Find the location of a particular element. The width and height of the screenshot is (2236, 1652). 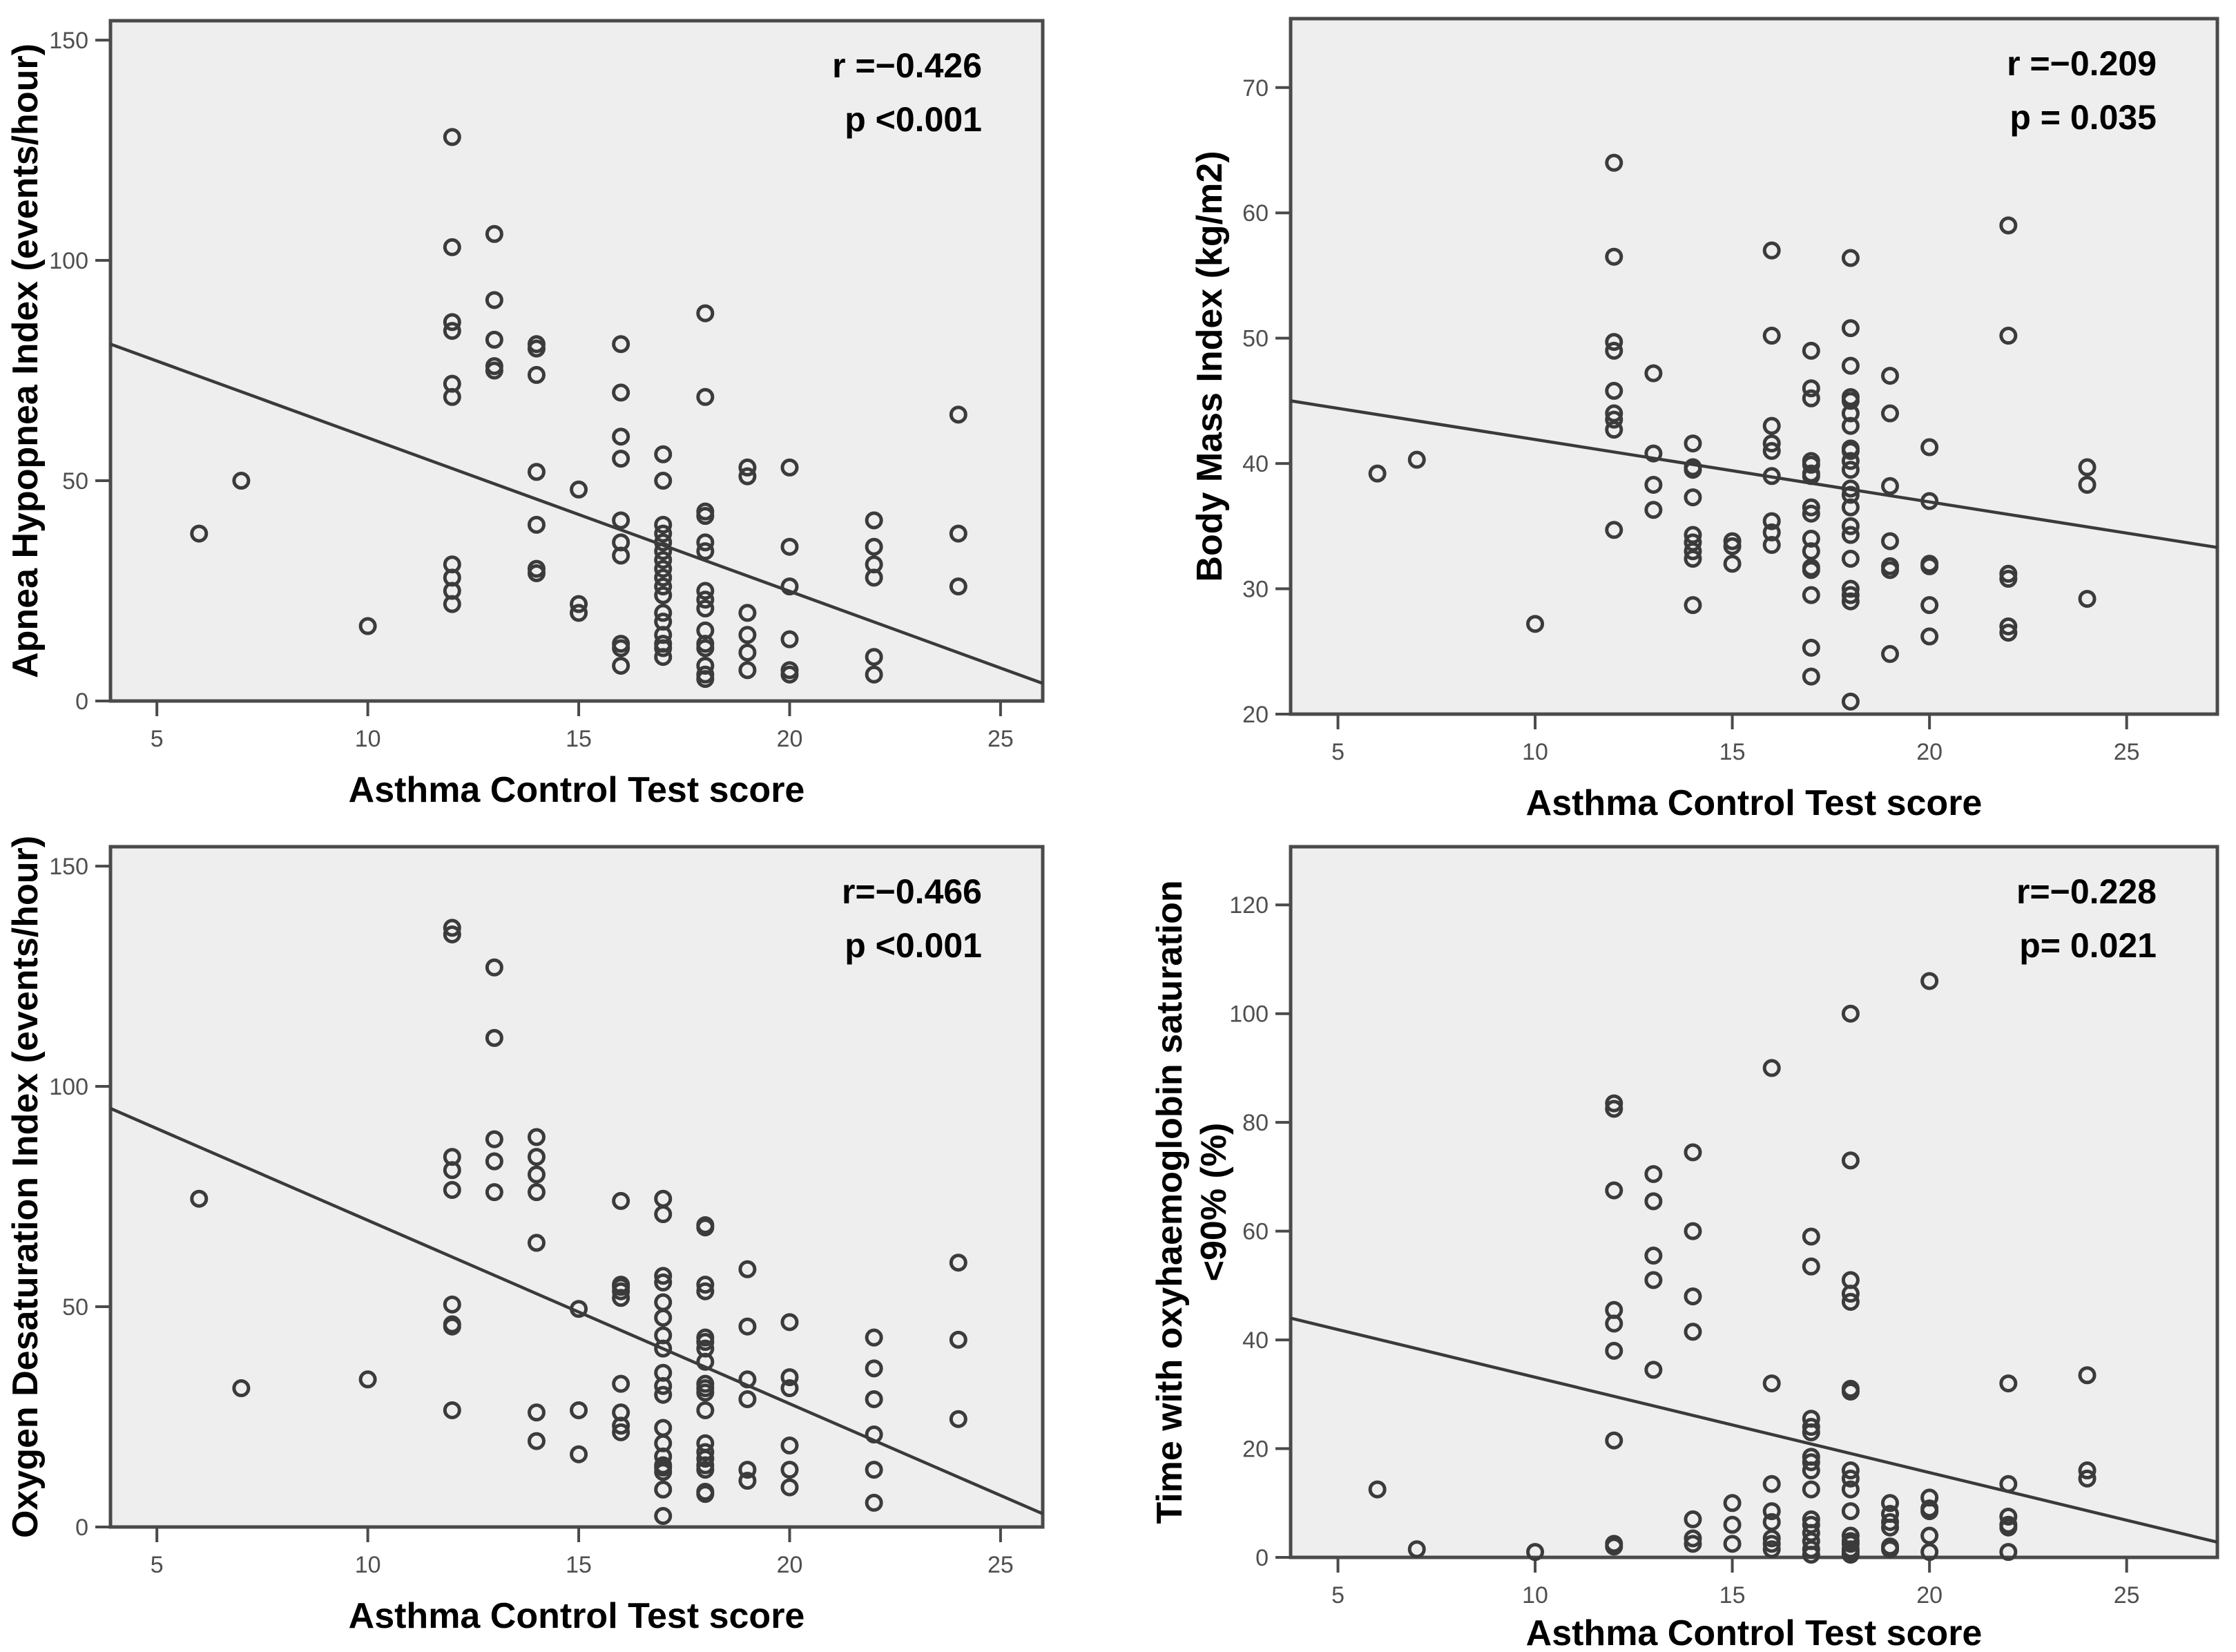

stat-annotation-r: r =−0.209 is located at coordinates (2082, 63).